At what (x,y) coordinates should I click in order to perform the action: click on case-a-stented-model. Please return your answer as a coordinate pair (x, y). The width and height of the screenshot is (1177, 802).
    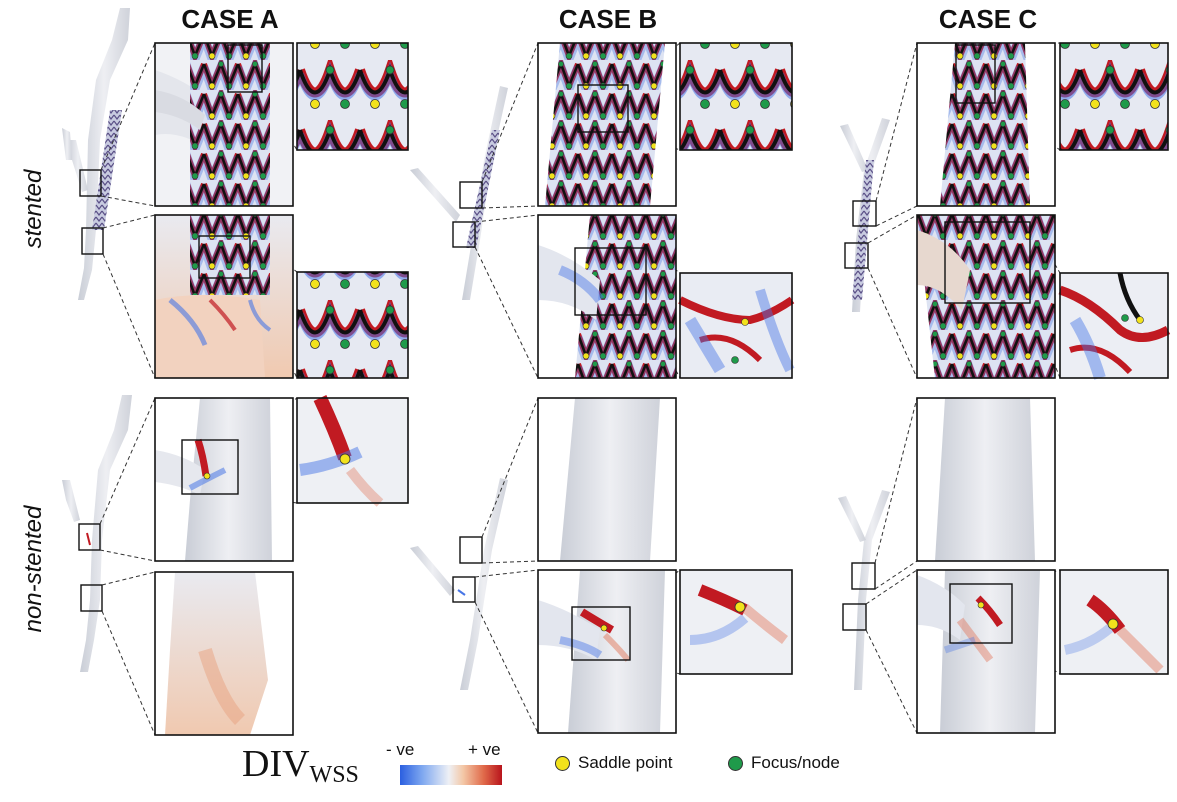
    Looking at the image, I should click on (96, 154).